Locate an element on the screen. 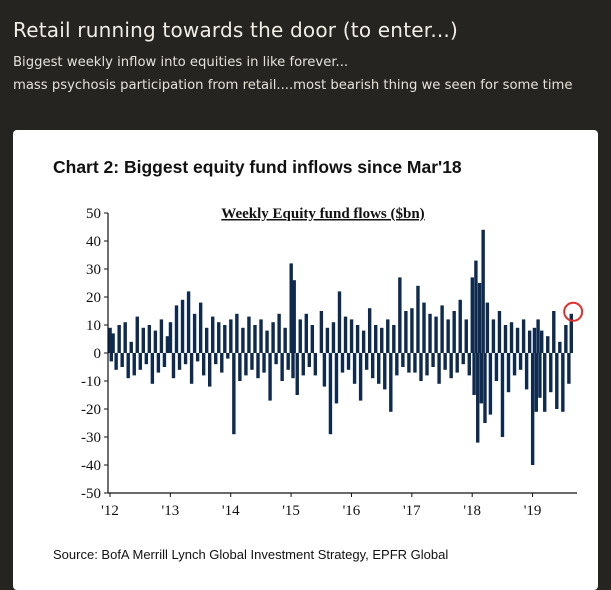  x-tick-label: '18 is located at coordinates (472, 511).